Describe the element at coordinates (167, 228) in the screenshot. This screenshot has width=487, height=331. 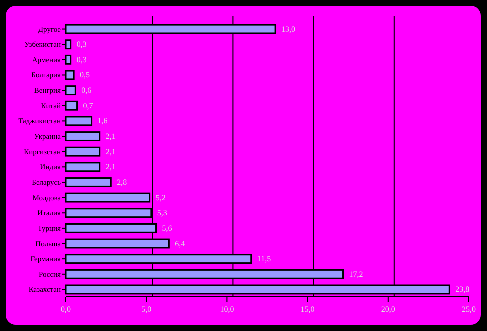
I see `data-label: 5,6` at that location.